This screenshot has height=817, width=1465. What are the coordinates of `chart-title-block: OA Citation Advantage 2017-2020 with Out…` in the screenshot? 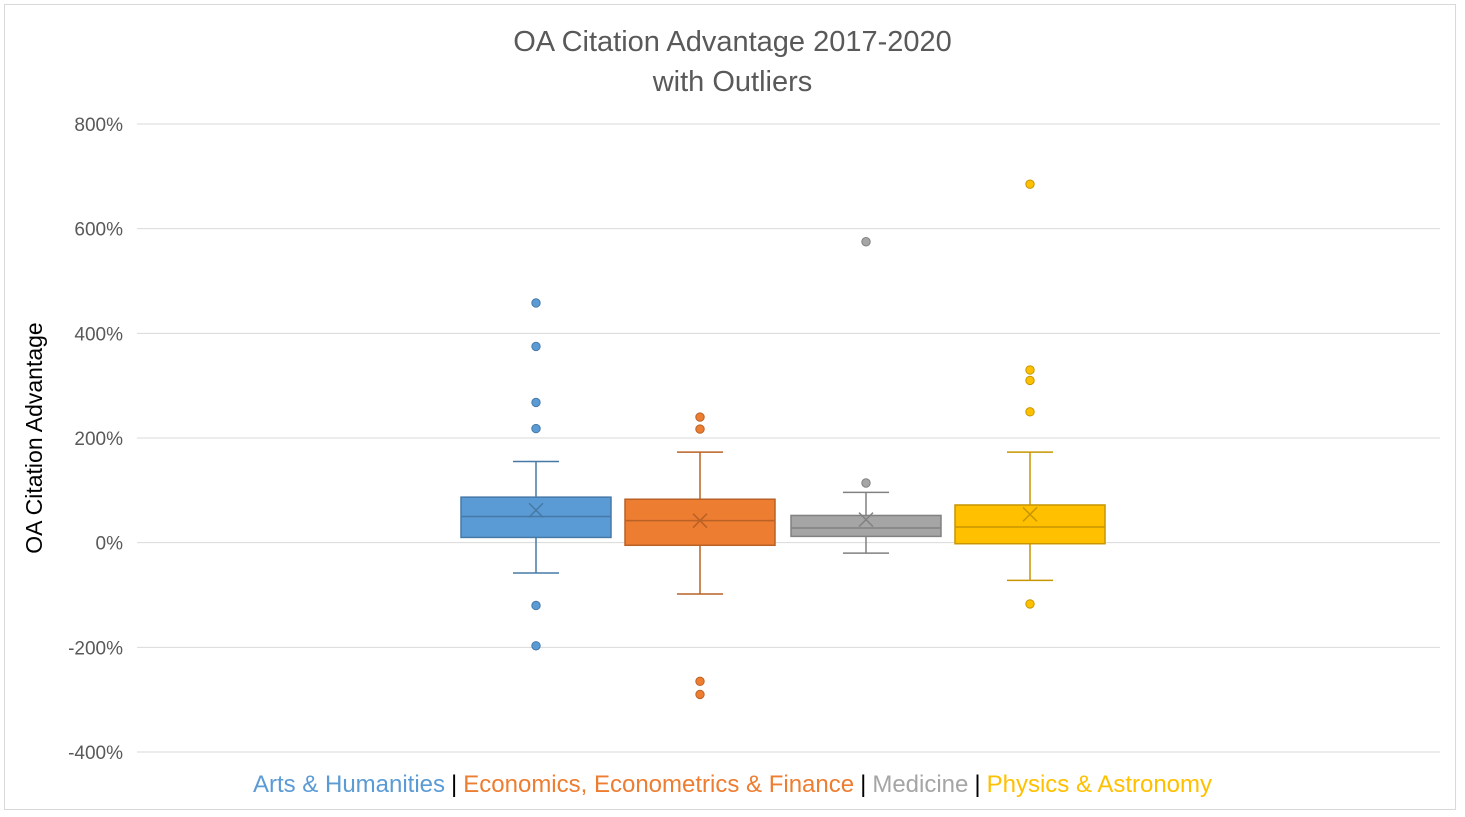 It's located at (732, 62).